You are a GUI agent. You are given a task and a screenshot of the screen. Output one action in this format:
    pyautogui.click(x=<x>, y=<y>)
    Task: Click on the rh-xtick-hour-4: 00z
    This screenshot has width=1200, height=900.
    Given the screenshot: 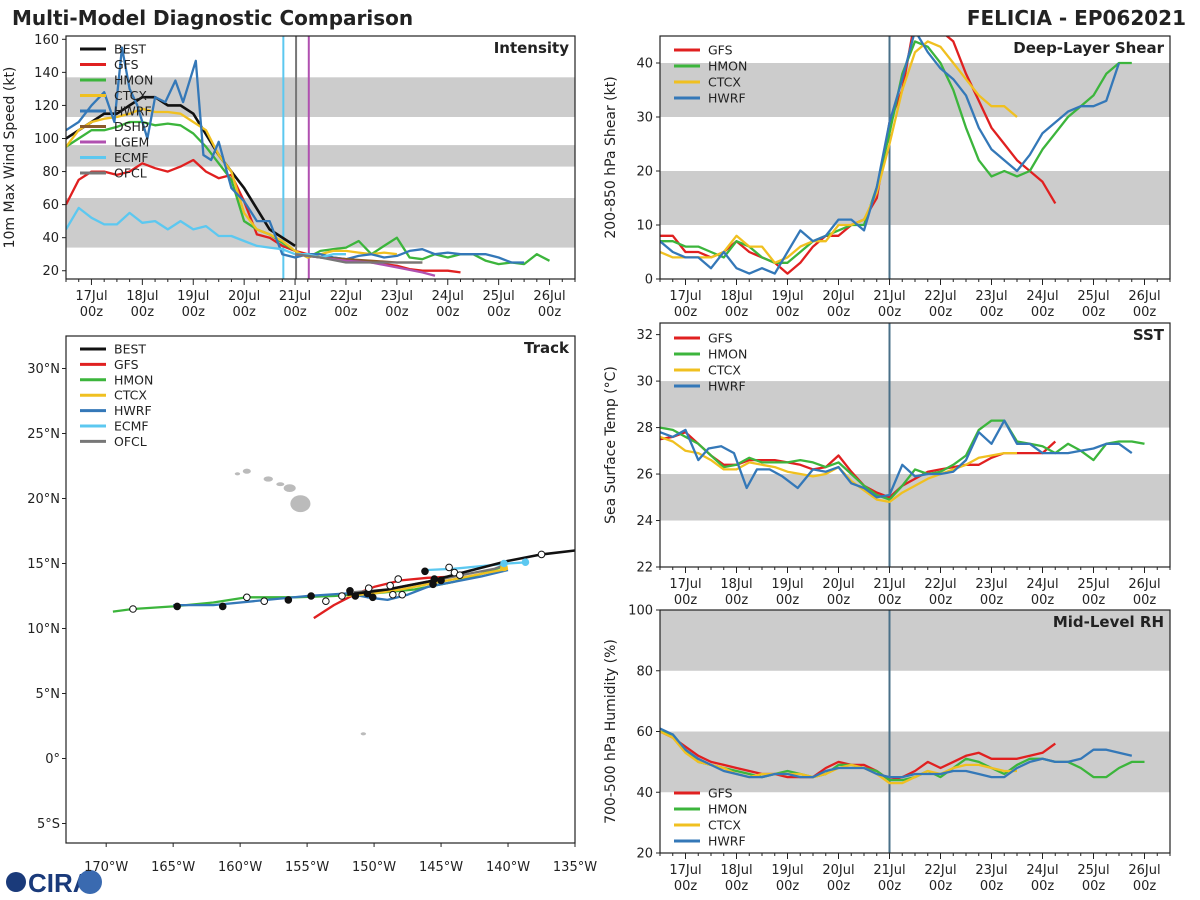 What is the action you would take?
    pyautogui.click(x=890, y=886)
    